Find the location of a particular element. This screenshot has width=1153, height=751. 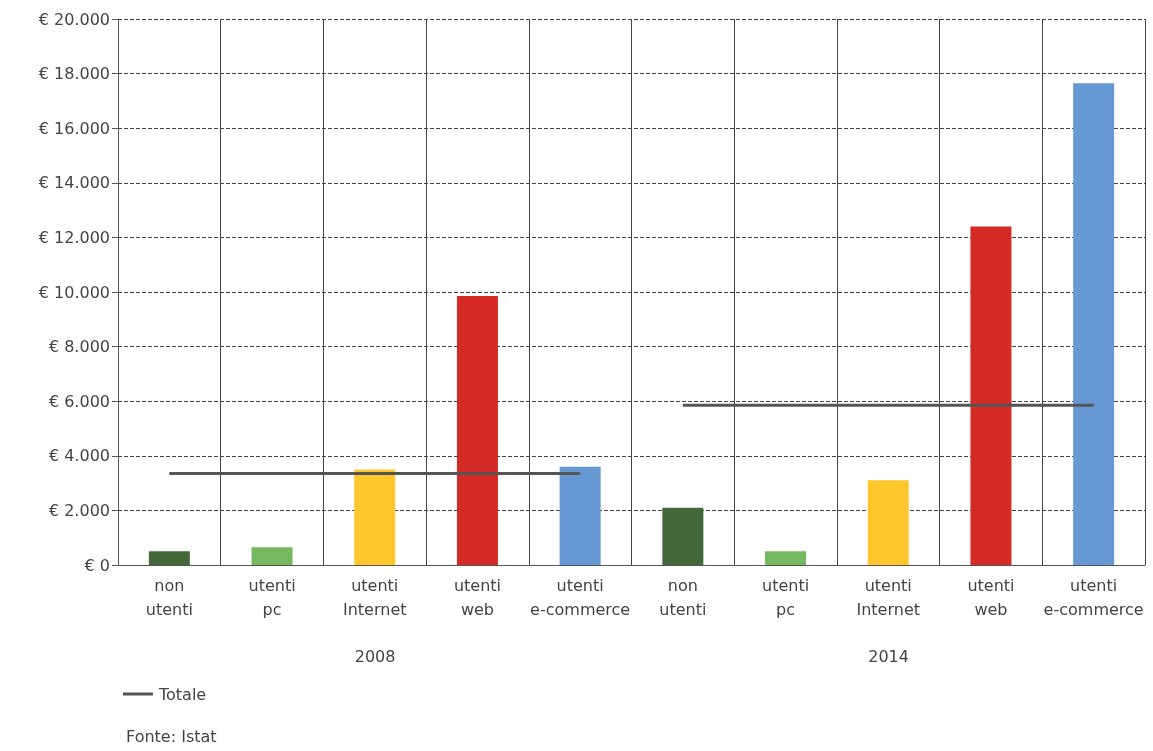

y-tick-label: € 20.000 is located at coordinates (74, 19).